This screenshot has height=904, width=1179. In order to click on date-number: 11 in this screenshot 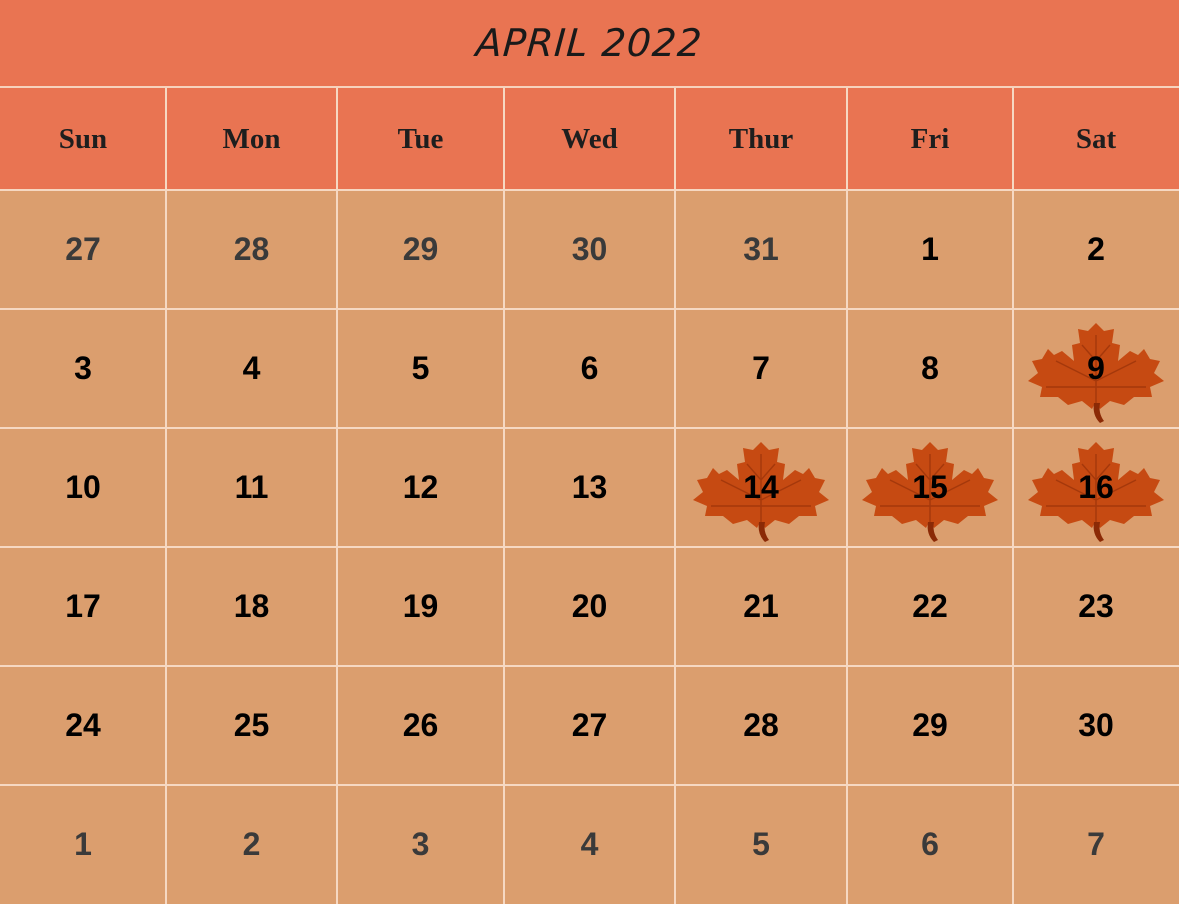, I will do `click(251, 487)`.